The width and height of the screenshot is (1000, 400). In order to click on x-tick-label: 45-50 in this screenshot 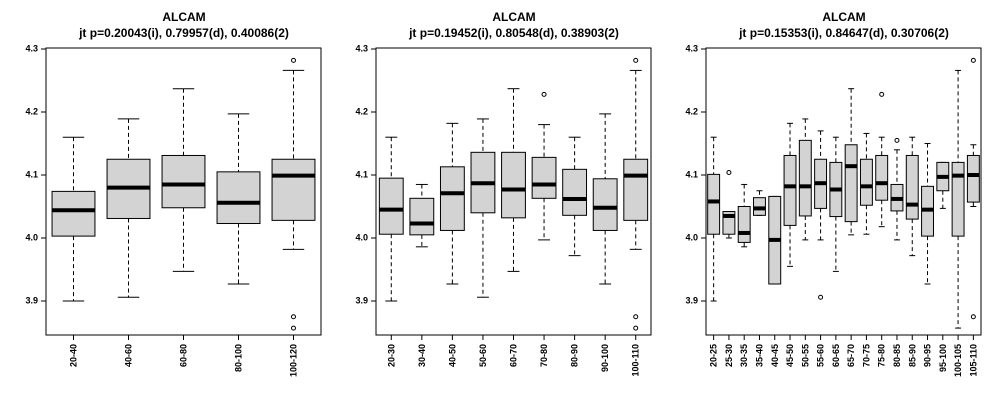, I will do `click(790, 355)`.